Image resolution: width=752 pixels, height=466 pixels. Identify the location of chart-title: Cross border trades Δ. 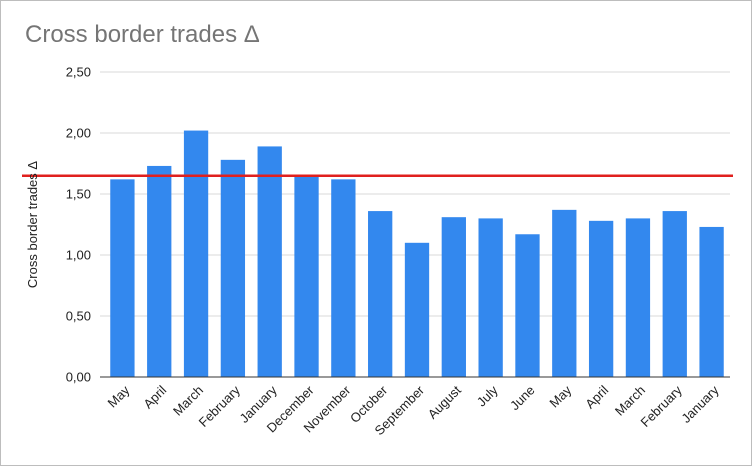
(142, 34).